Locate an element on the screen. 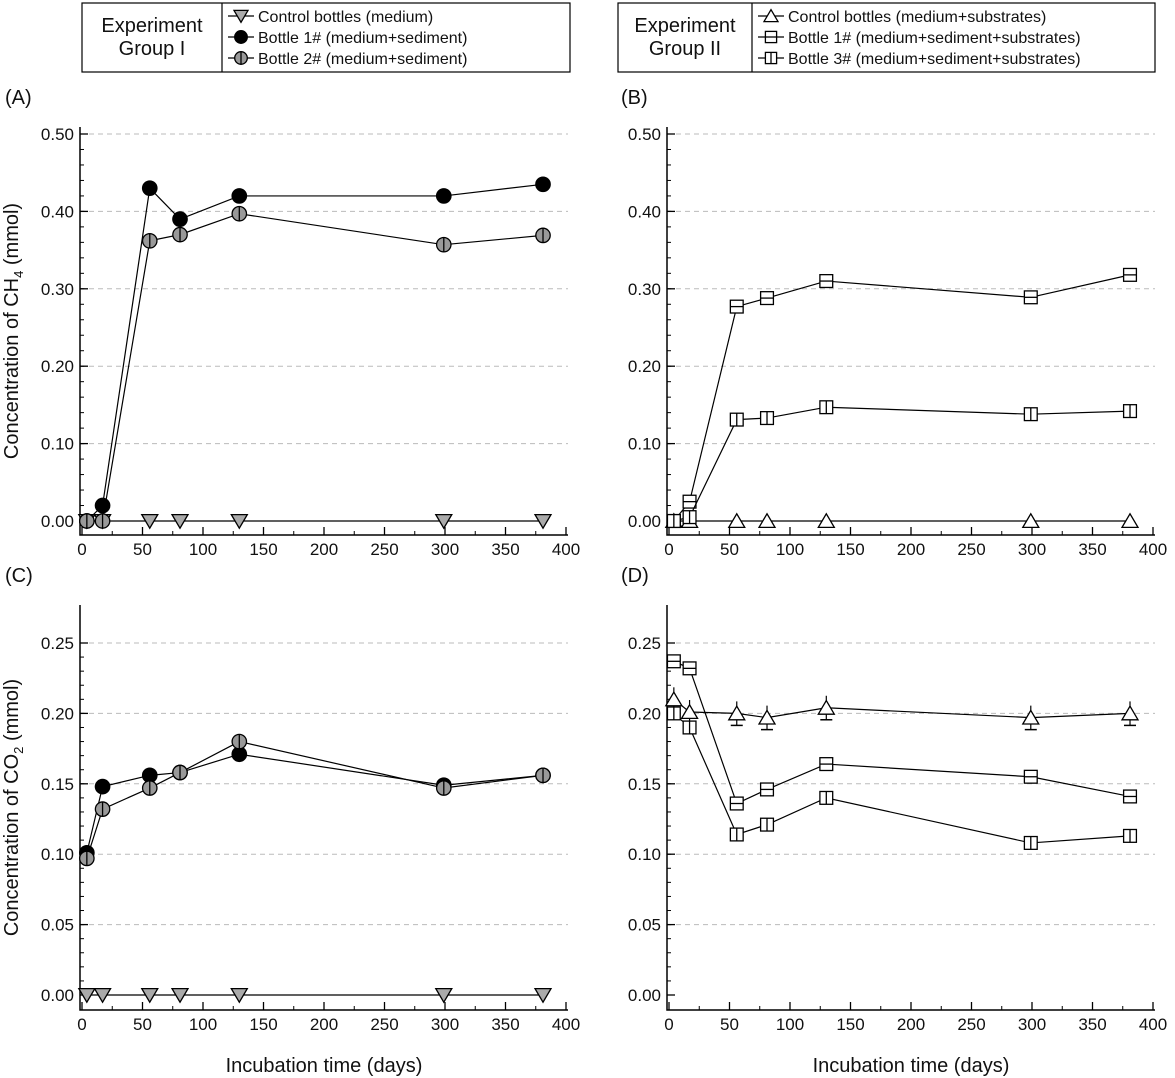 The height and width of the screenshot is (1078, 1175). panel-label: (B) is located at coordinates (634, 98).